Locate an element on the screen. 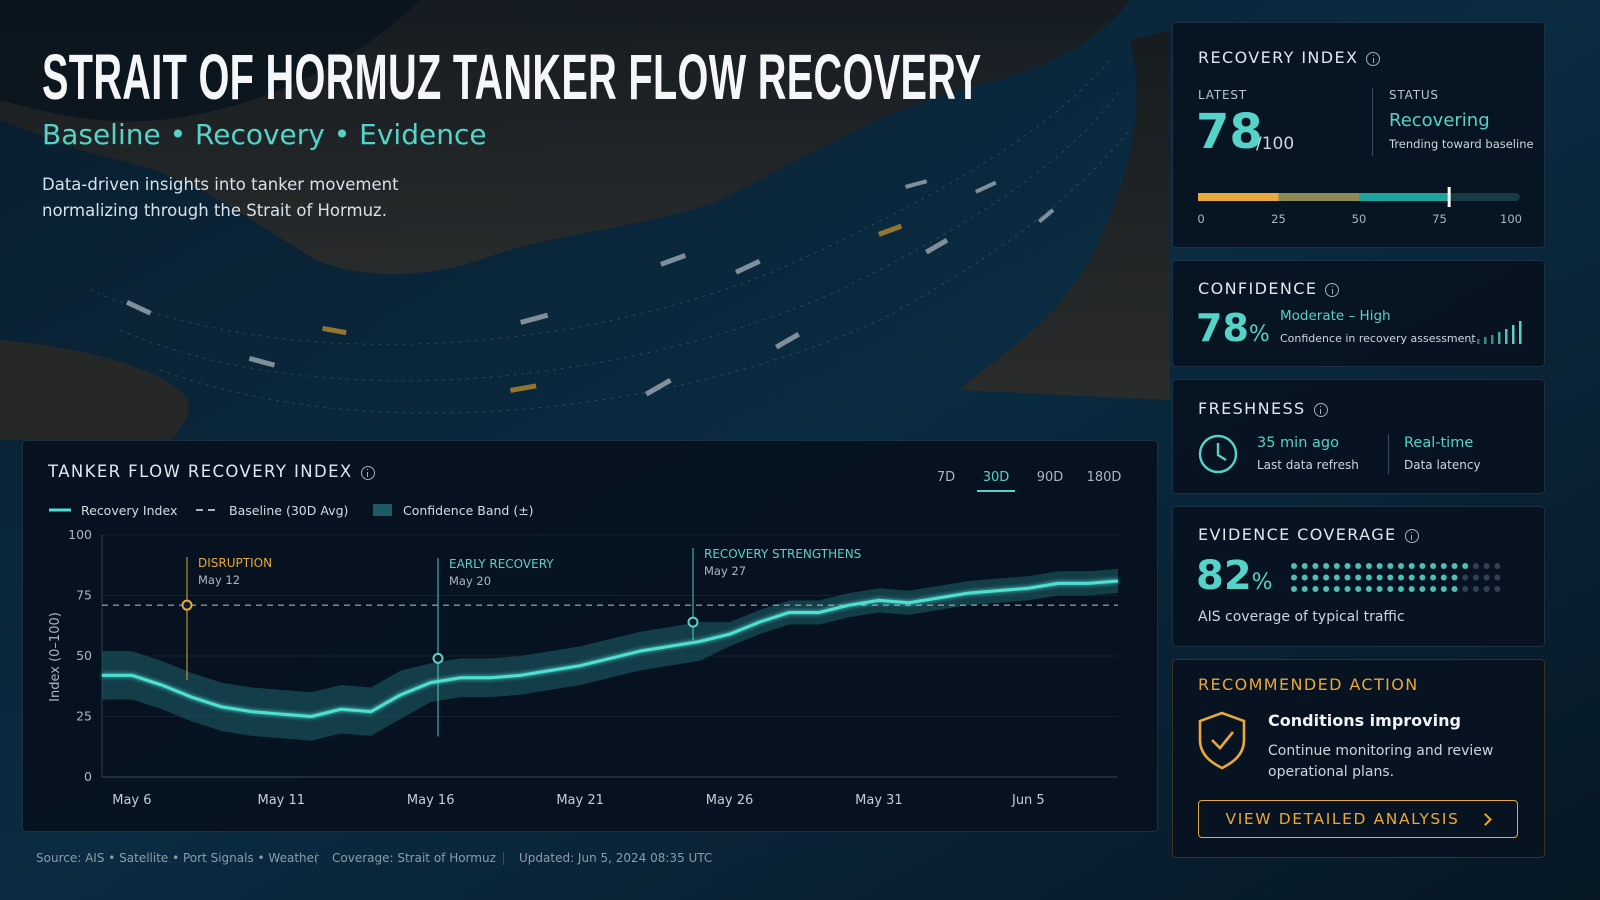 The image size is (1600, 900). page-title: STRAIT OF HORMUZ TANKER FLOW RECOVERY is located at coordinates (512, 77).